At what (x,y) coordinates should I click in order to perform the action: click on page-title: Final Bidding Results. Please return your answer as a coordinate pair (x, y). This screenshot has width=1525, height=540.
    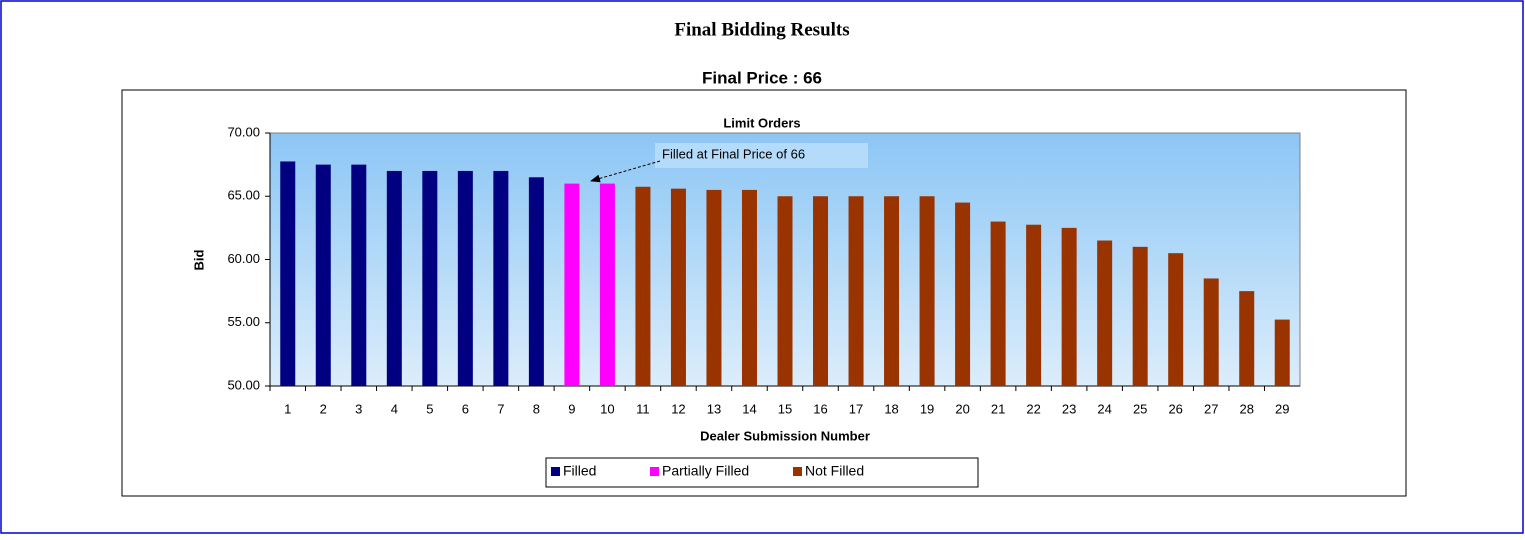
    Looking at the image, I should click on (761, 29).